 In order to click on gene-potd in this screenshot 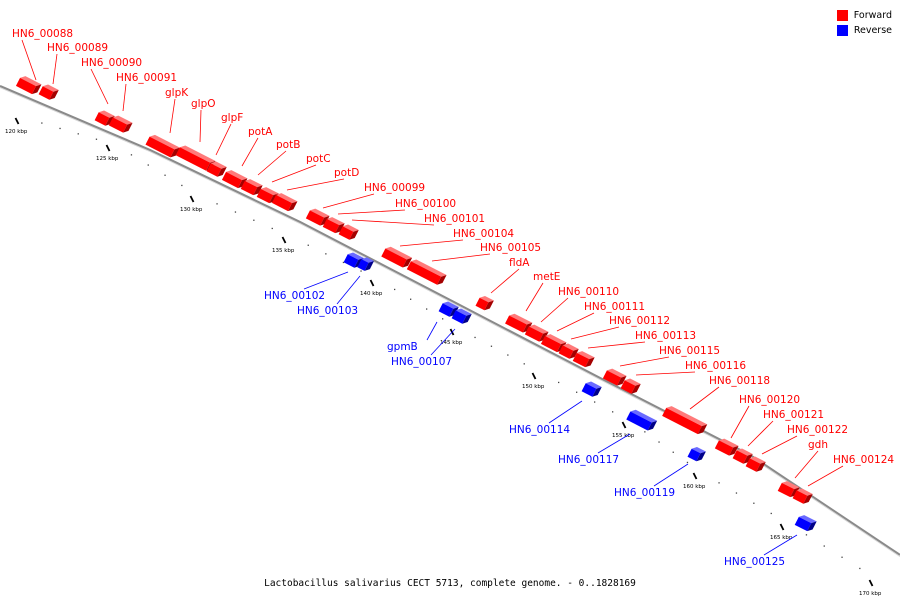, I will do `click(284, 202)`.